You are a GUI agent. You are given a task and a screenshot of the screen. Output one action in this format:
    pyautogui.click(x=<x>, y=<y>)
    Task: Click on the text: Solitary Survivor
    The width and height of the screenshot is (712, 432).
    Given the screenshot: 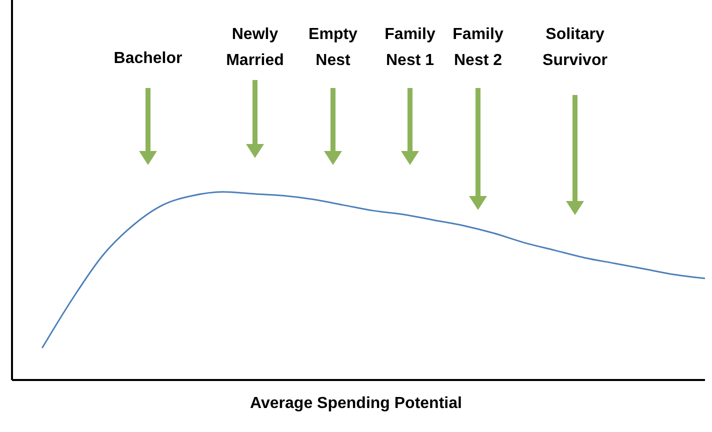 What is the action you would take?
    pyautogui.click(x=575, y=48)
    